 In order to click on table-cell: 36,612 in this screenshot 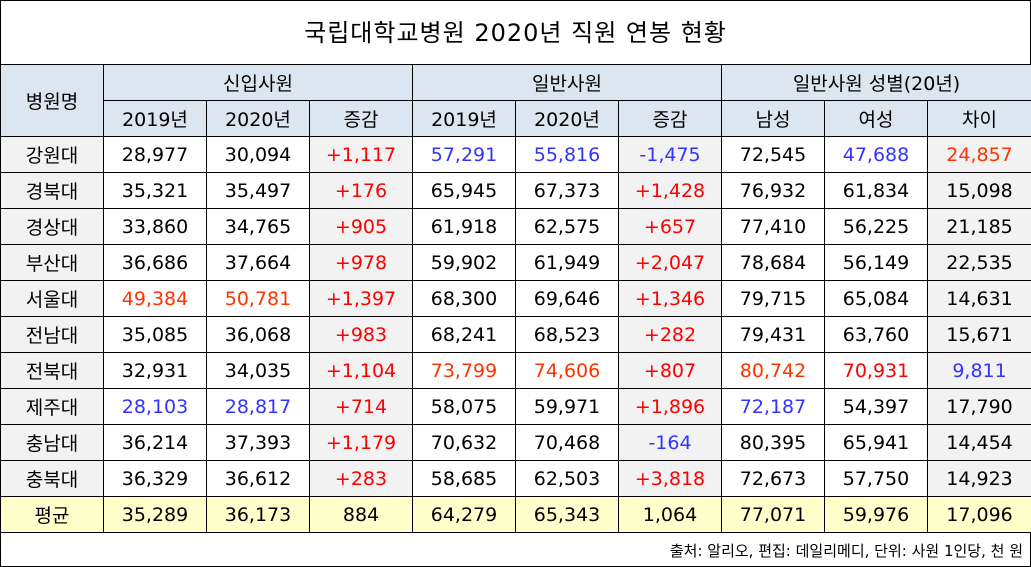, I will do `click(258, 478)`.